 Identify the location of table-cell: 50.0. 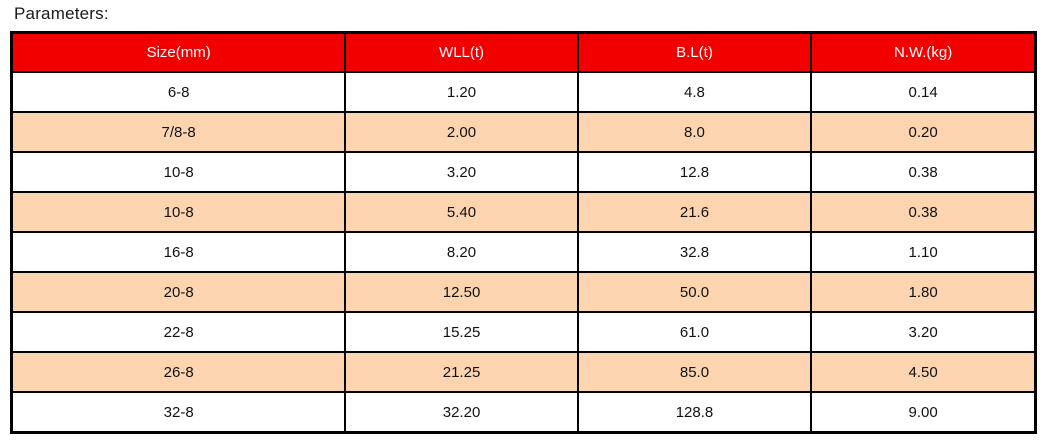
(694, 292).